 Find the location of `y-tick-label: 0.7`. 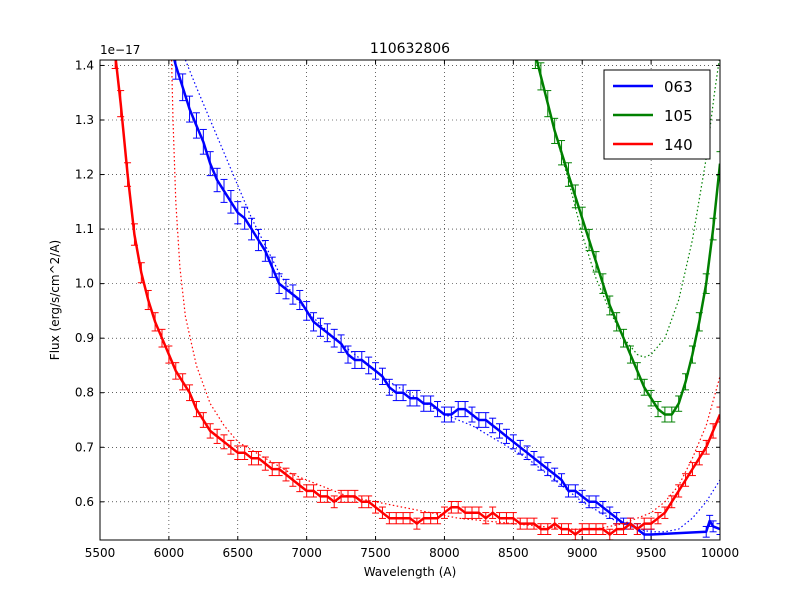

y-tick-label: 0.7 is located at coordinates (84, 447).